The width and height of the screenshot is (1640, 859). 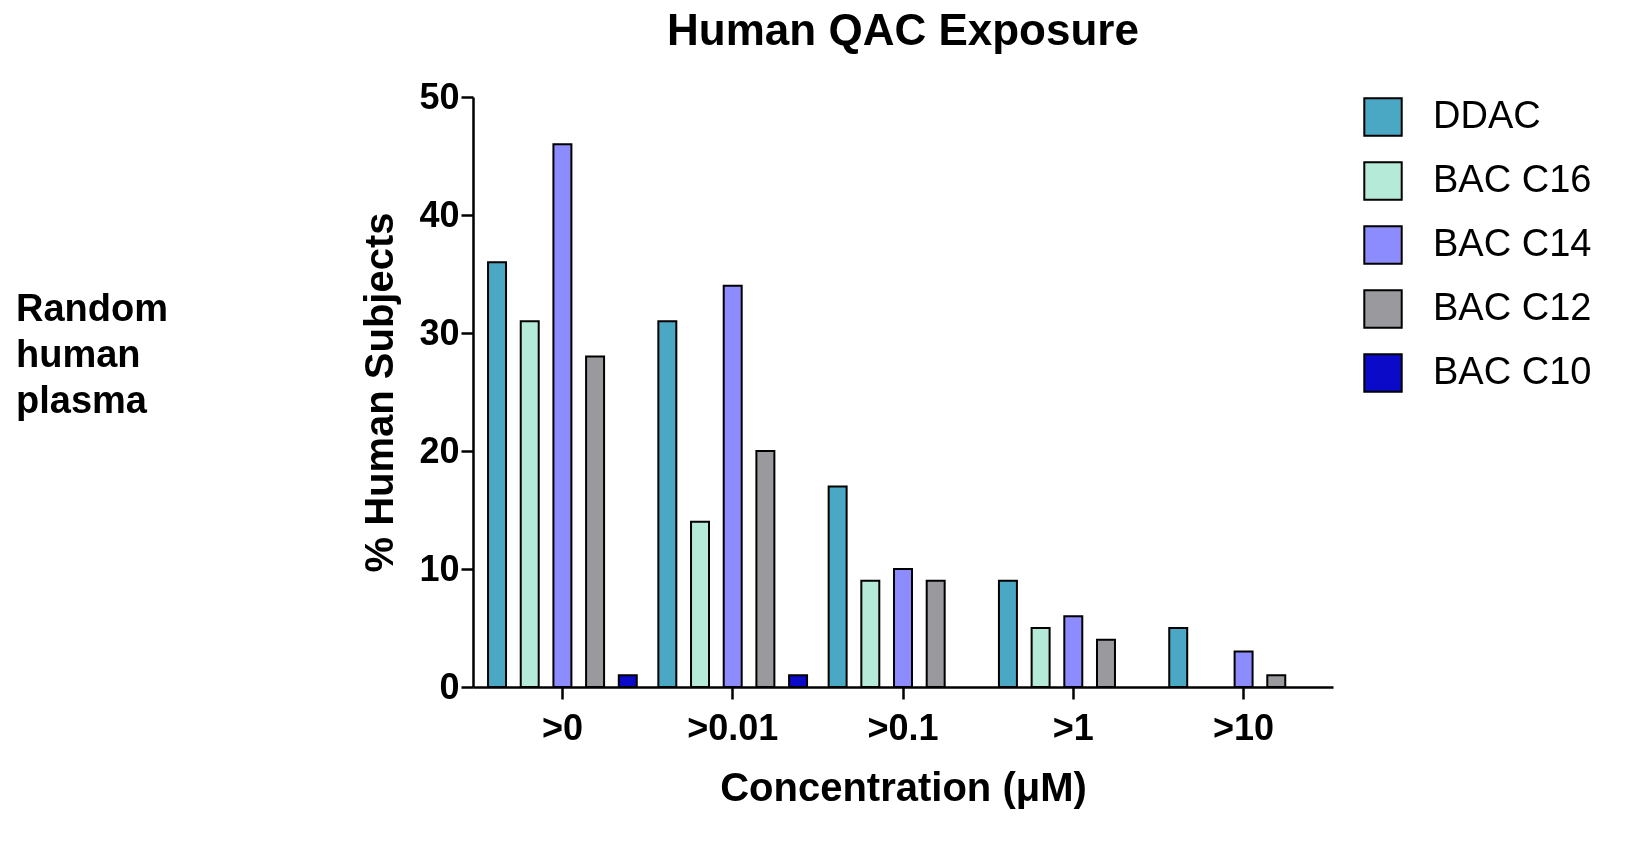 I want to click on legend-label: BAC C12, so click(x=1512, y=307).